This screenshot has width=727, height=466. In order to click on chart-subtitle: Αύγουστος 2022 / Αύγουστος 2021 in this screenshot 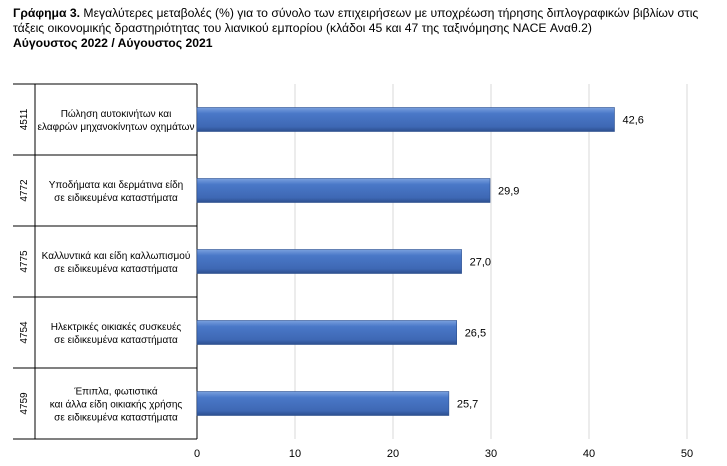, I will do `click(113, 43)`.